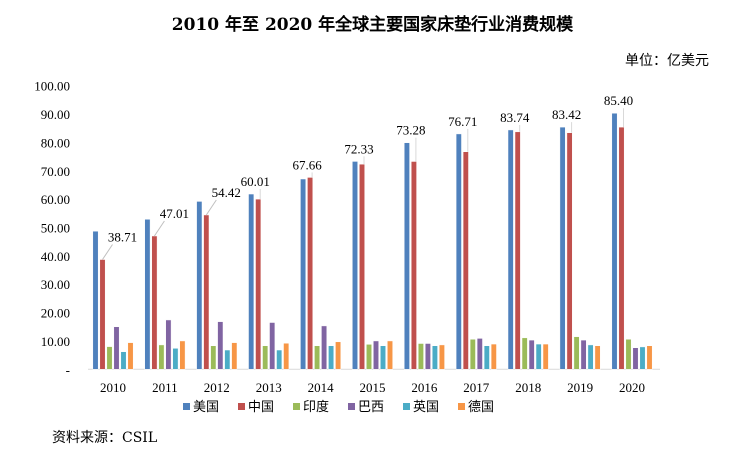 The height and width of the screenshot is (459, 745). I want to click on unit-label: 单位：亿美元, so click(667, 61).